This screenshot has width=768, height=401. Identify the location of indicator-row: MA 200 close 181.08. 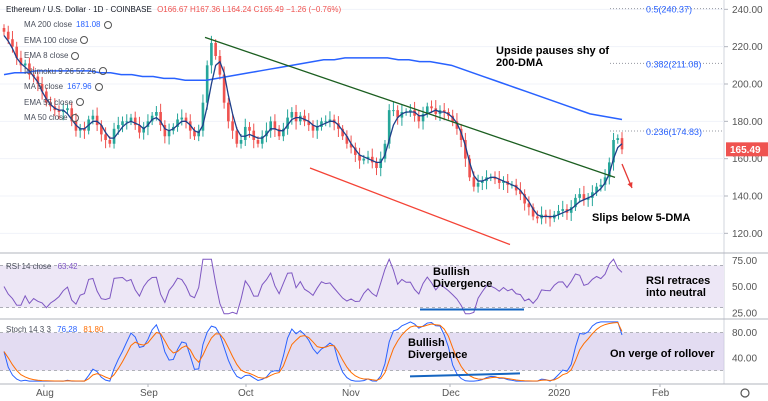
(68, 24).